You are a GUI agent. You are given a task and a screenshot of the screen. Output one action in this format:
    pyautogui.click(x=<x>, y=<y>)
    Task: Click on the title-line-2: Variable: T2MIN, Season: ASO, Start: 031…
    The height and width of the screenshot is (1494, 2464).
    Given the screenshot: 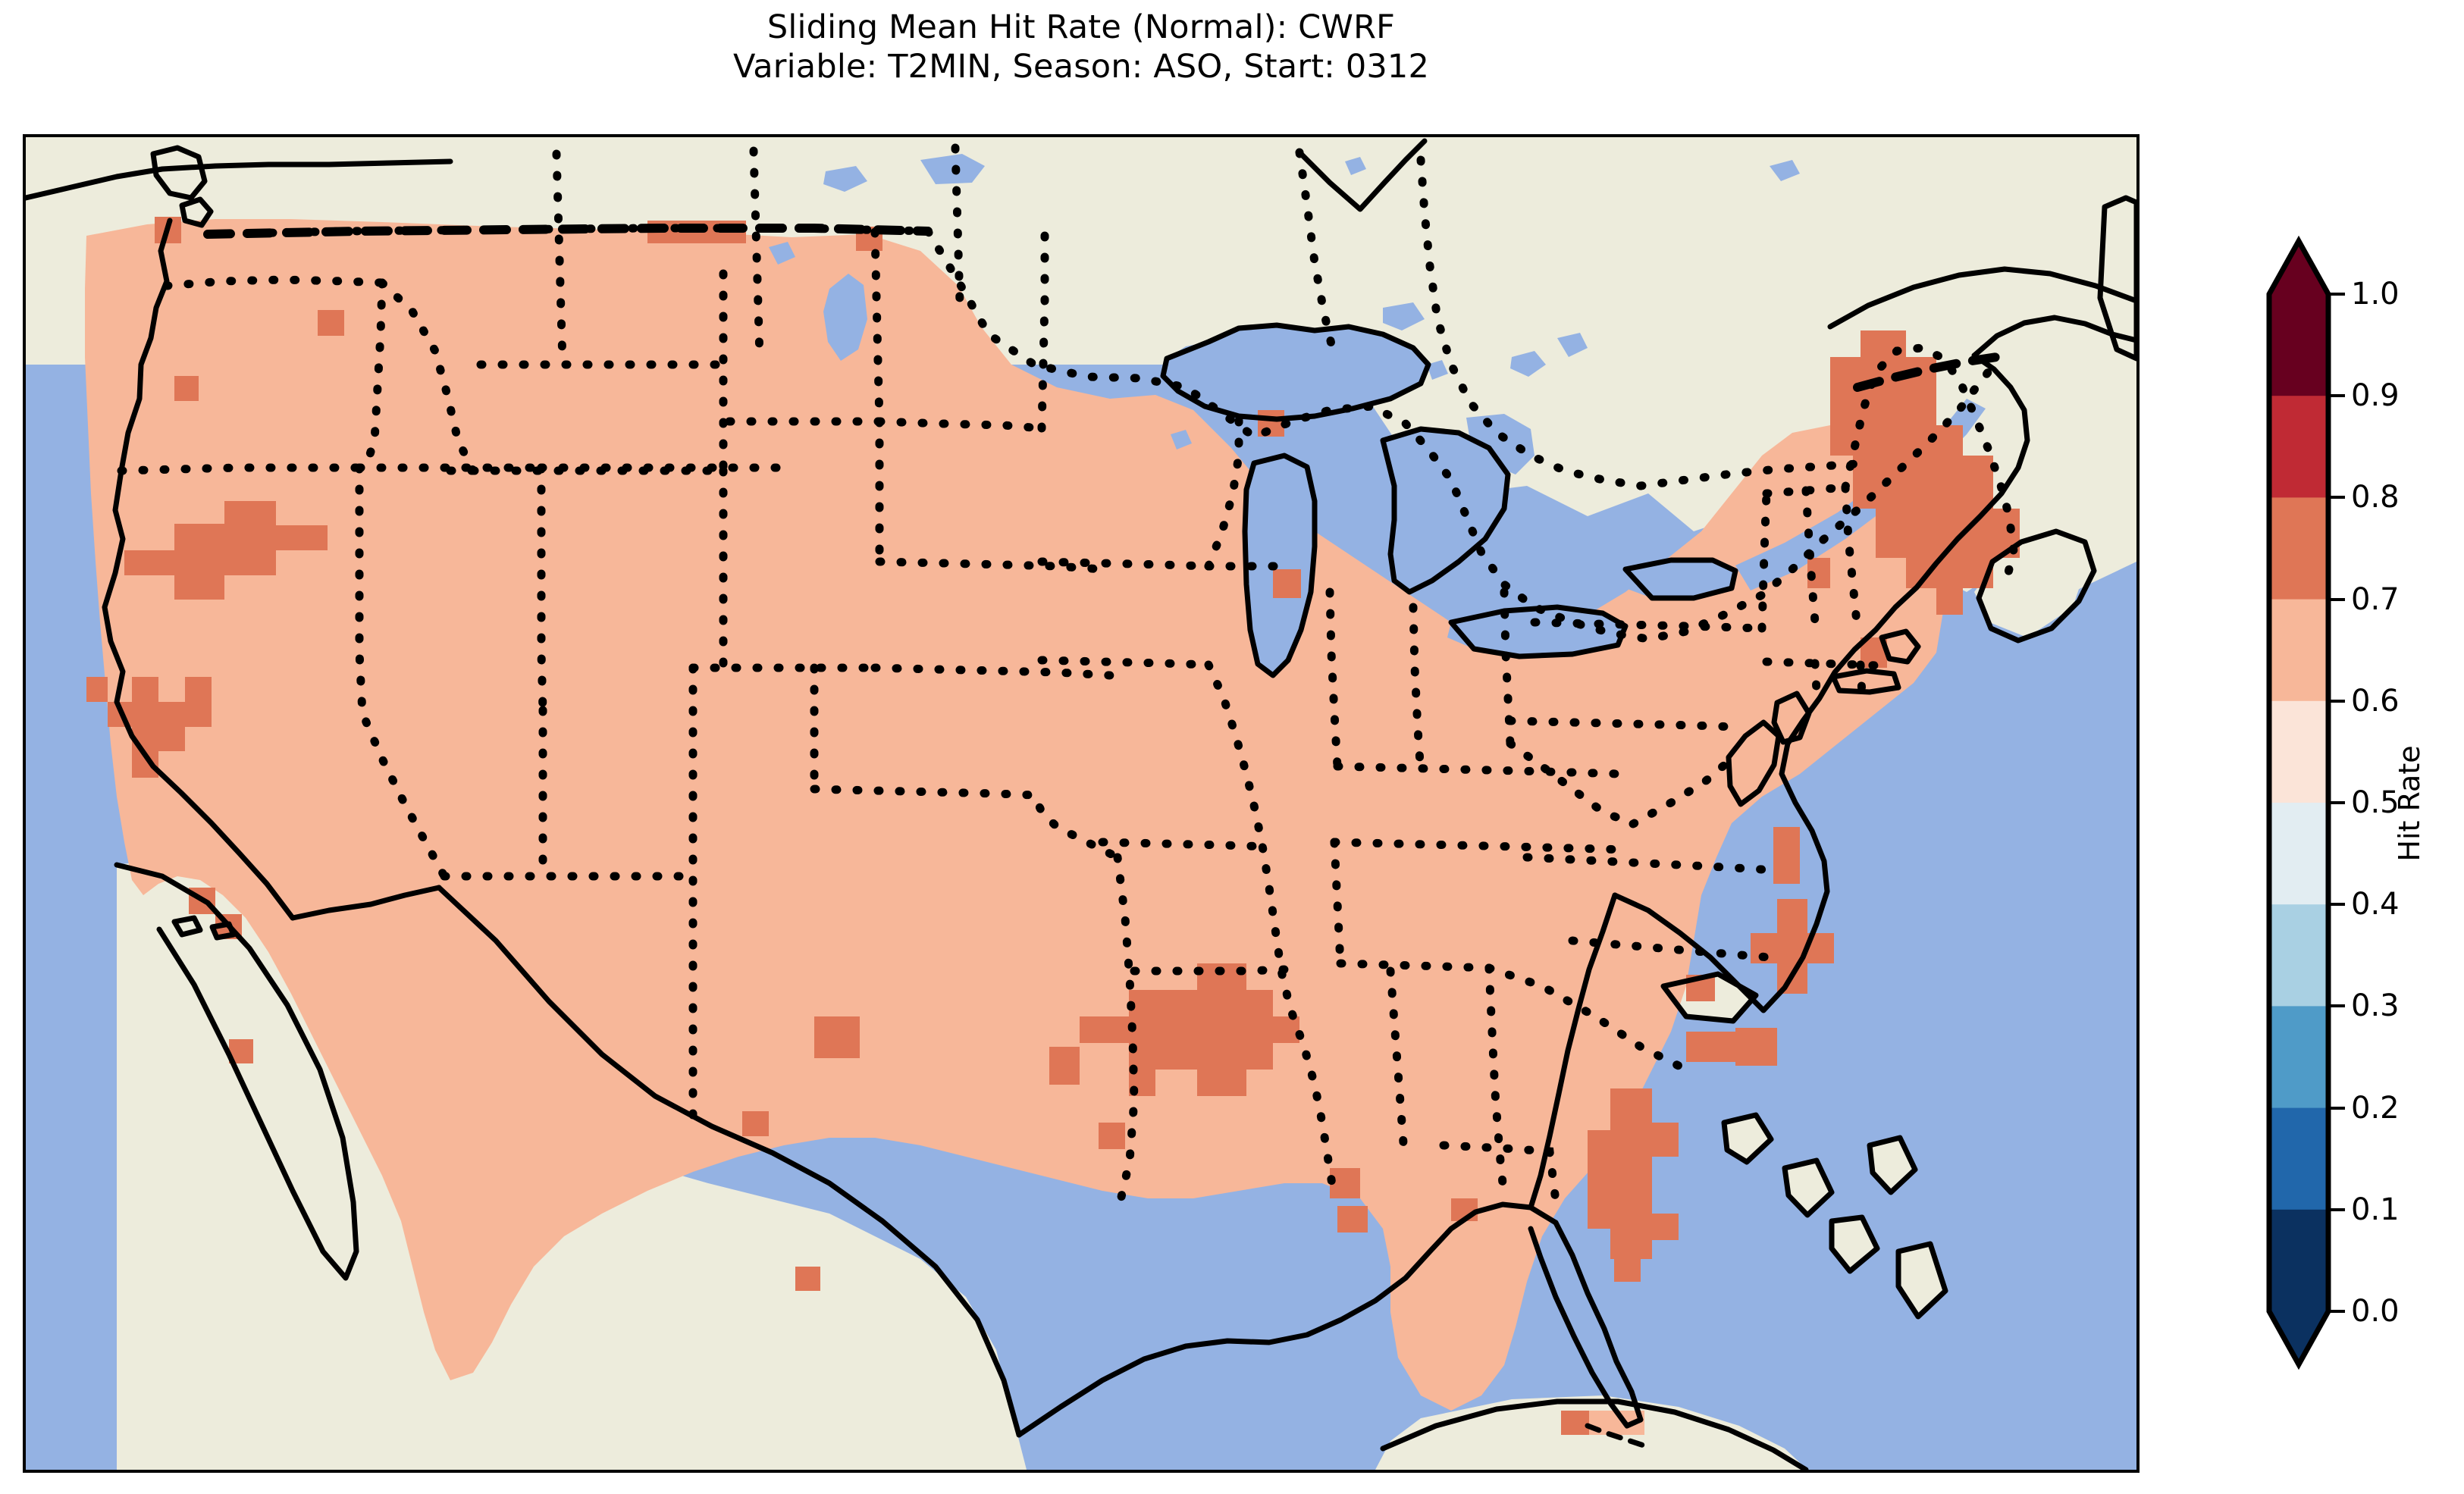 What is the action you would take?
    pyautogui.click(x=1081, y=67)
    